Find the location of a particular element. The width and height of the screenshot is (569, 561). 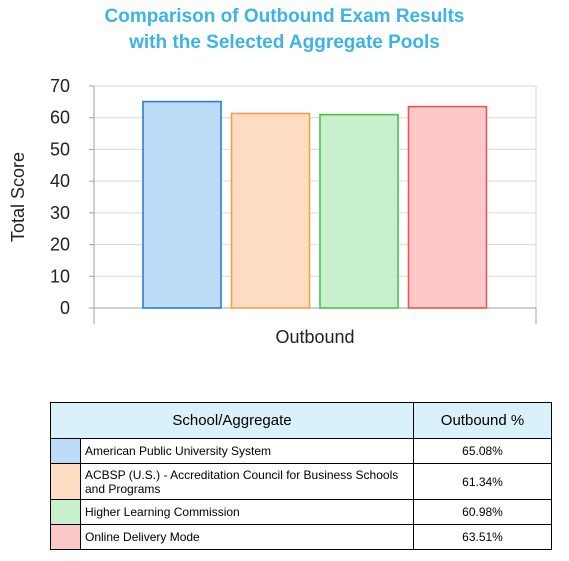

chart-title-line-2: with the Selected Aggregate Pools is located at coordinates (284, 42).